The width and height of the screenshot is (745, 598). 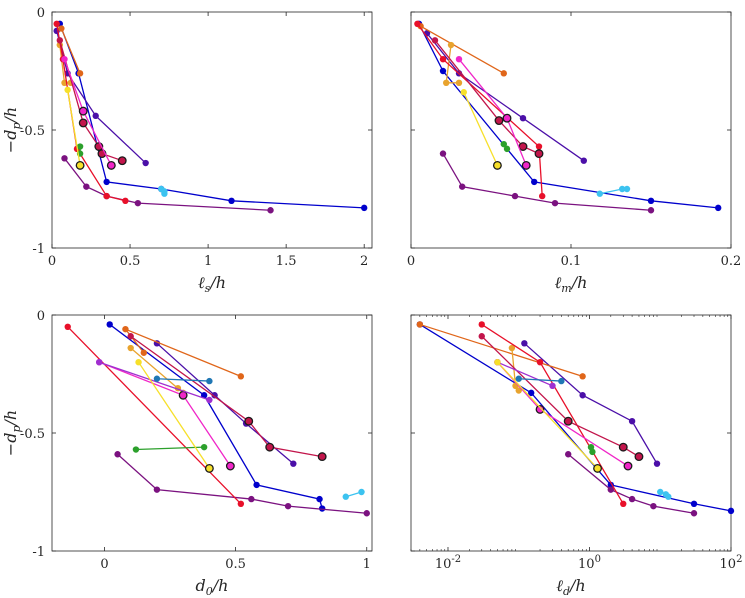 What do you see at coordinates (212, 284) in the screenshot?
I see `x-axis-label: ℓs/h` at bounding box center [212, 284].